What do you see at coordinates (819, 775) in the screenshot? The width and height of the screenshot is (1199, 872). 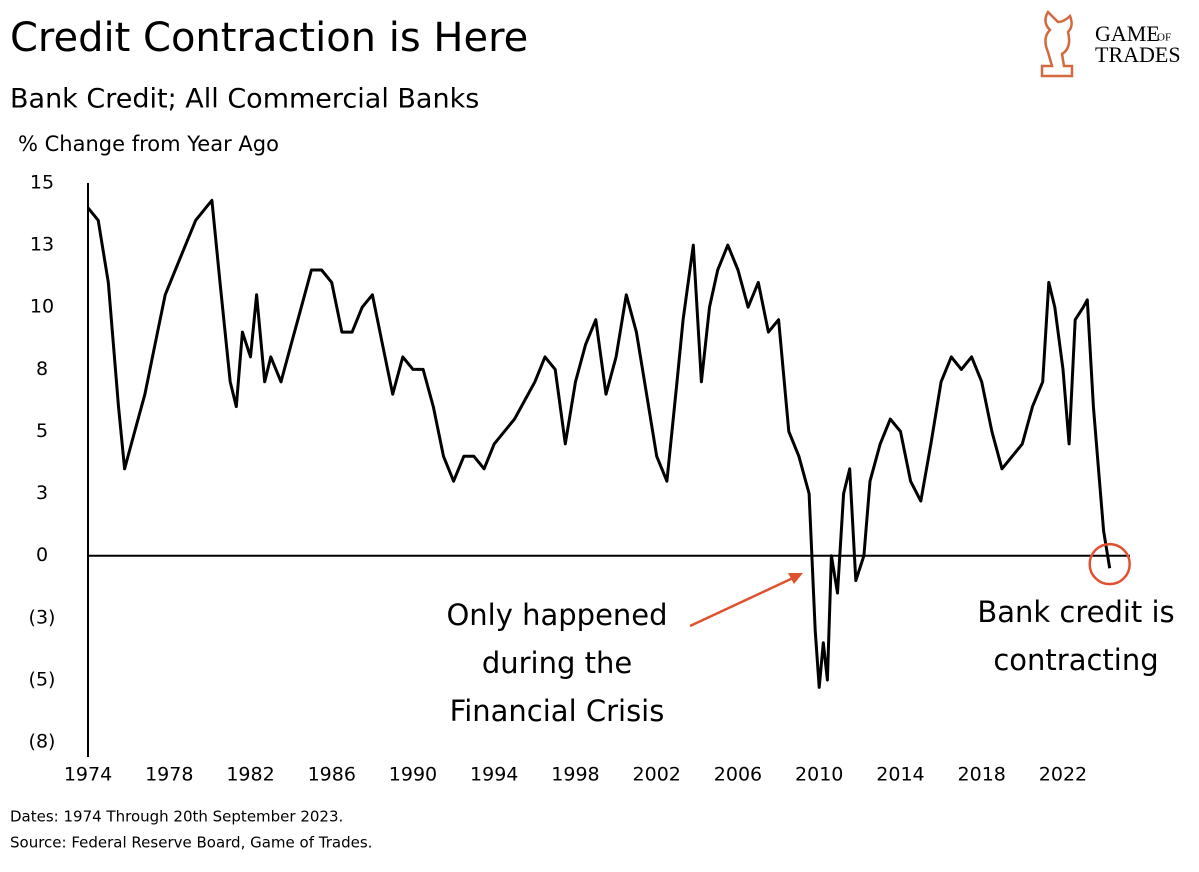 I see `x-tick-label: 2010` at bounding box center [819, 775].